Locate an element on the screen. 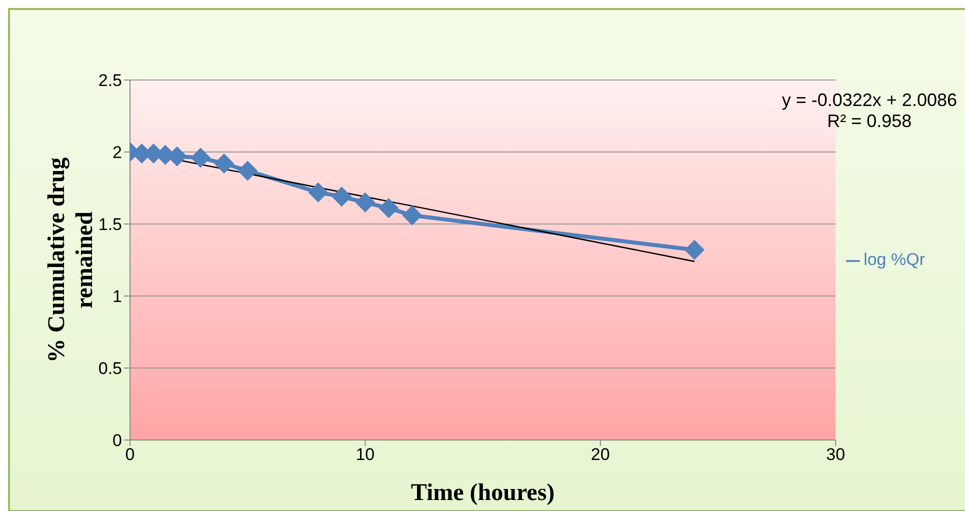  y-axis-title: % Cumulative drug remained is located at coordinates (71, 260).